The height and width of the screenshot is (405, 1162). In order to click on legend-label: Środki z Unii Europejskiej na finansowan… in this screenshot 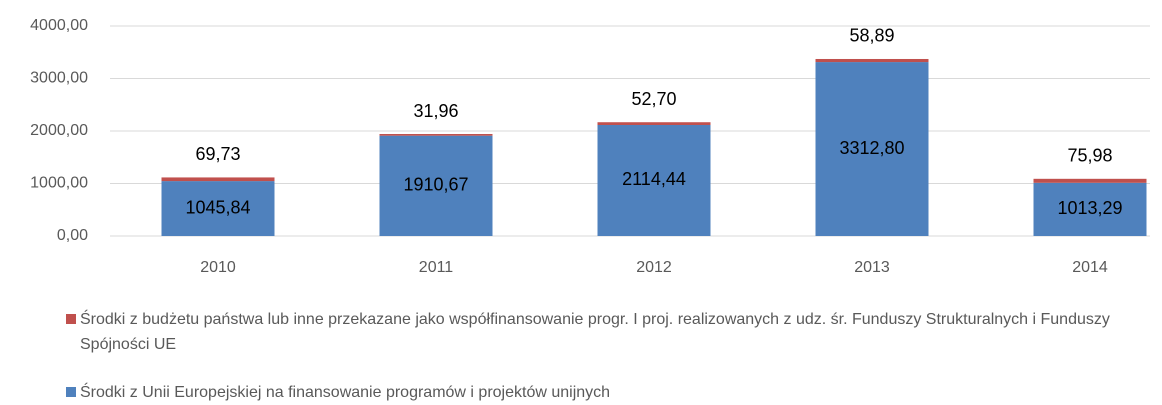, I will do `click(345, 392)`.